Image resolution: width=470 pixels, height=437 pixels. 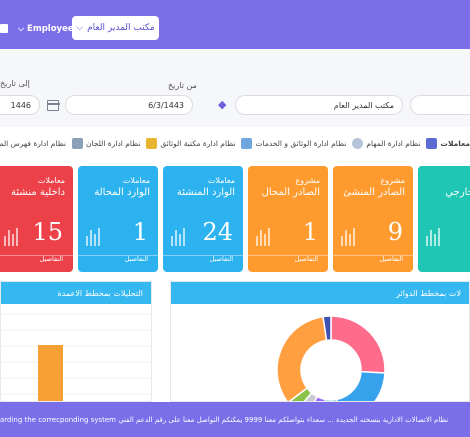 I want to click on card-count: 15, so click(x=47, y=232).